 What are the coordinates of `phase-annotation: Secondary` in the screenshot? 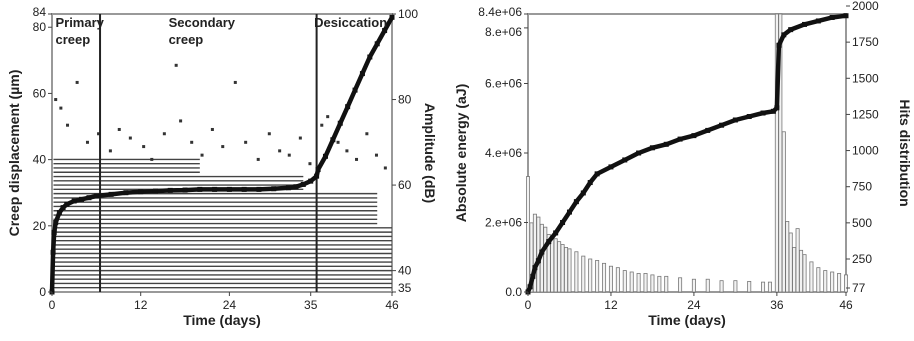 It's located at (202, 22).